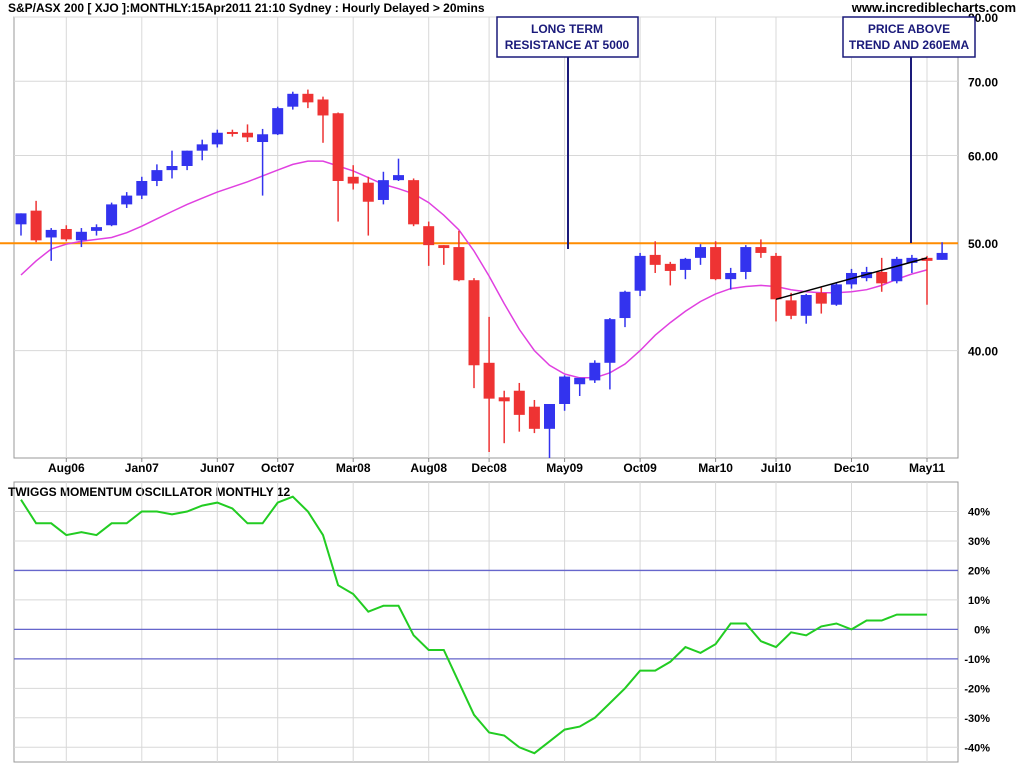  Describe the element at coordinates (977, 660) in the screenshot. I see `osc-y-tick-label: -10%` at that location.